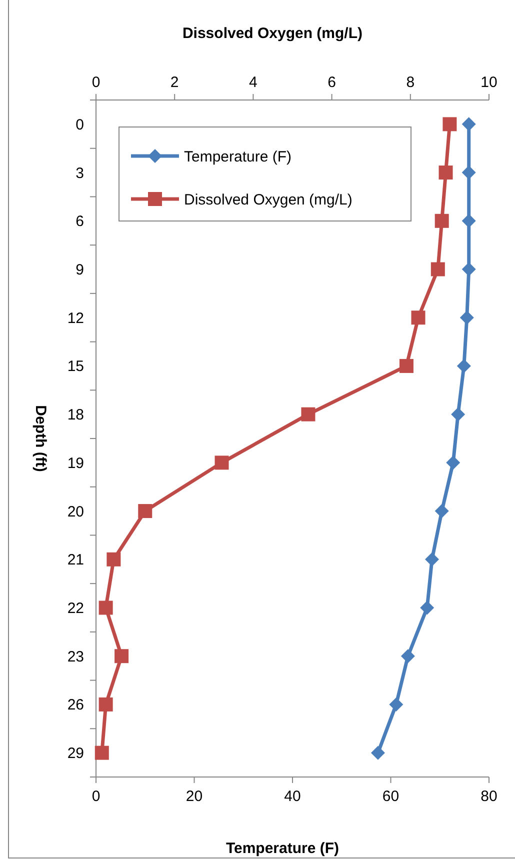 This screenshot has height=861, width=515. Describe the element at coordinates (40, 438) in the screenshot. I see `y-axis-title: Depth (ft)` at that location.